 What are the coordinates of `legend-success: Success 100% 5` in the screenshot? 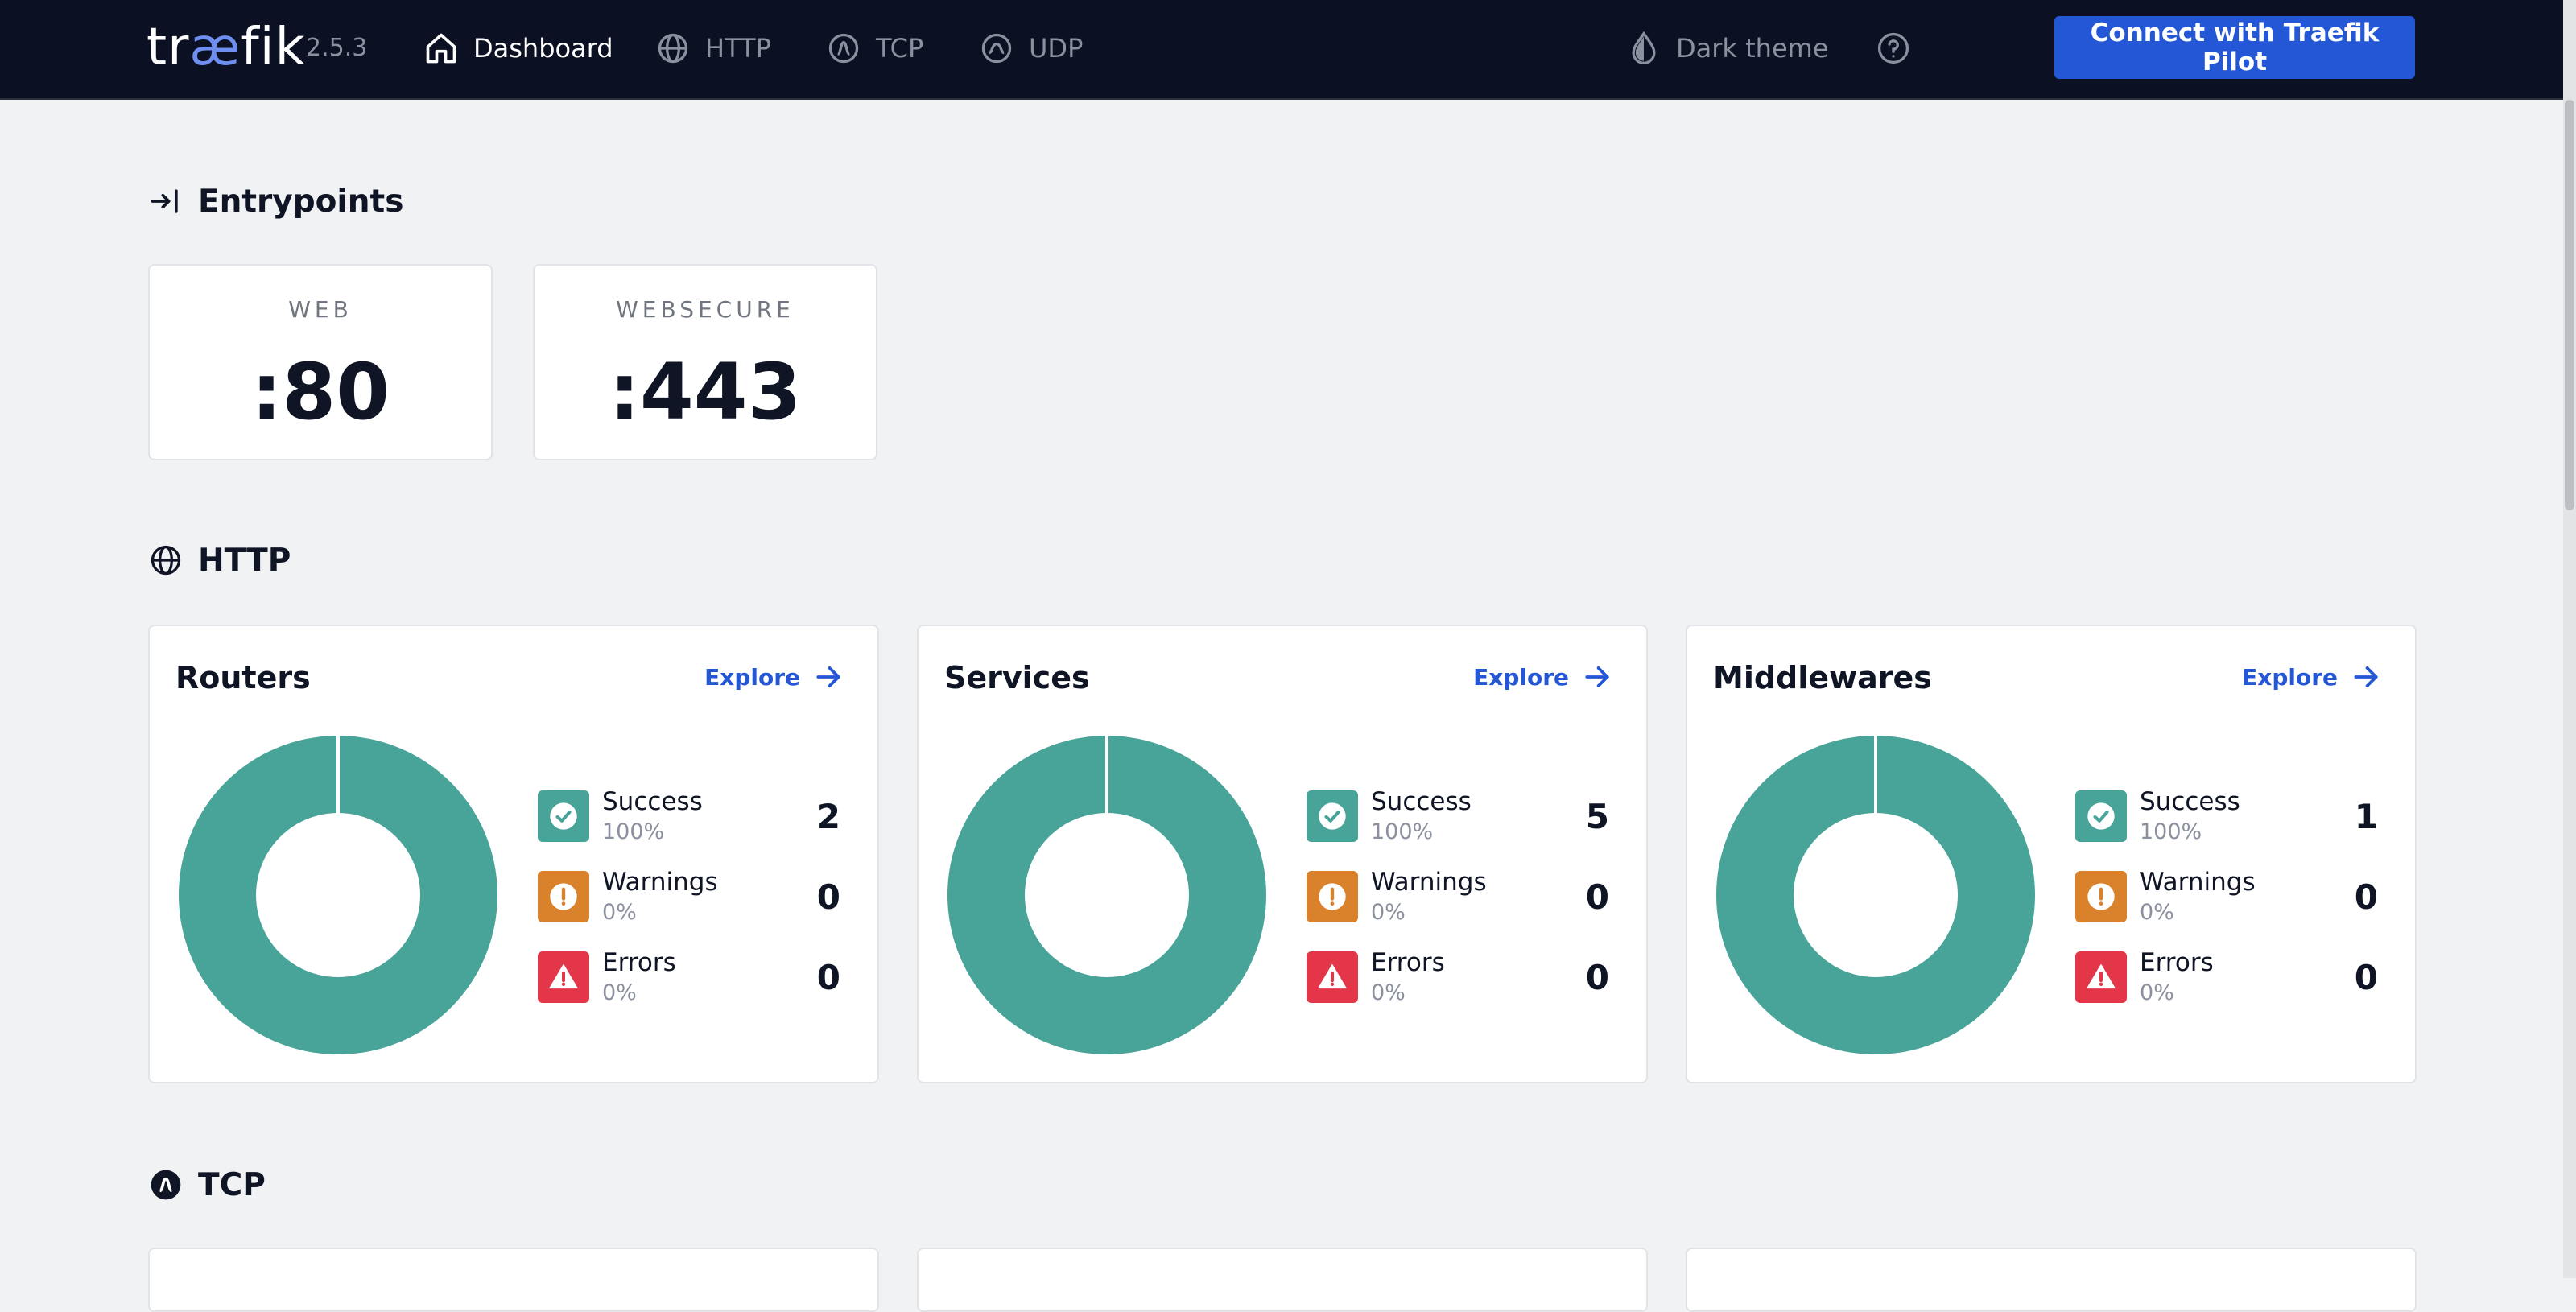 It's located at (1458, 817).